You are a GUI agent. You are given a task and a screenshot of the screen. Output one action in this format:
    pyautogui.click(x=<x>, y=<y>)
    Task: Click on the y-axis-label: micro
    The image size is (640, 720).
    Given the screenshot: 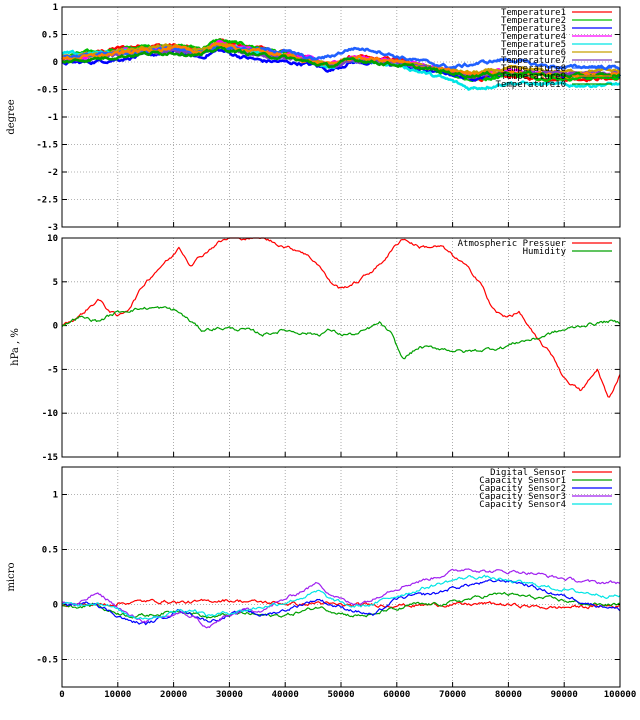 What is the action you would take?
    pyautogui.click(x=11, y=576)
    